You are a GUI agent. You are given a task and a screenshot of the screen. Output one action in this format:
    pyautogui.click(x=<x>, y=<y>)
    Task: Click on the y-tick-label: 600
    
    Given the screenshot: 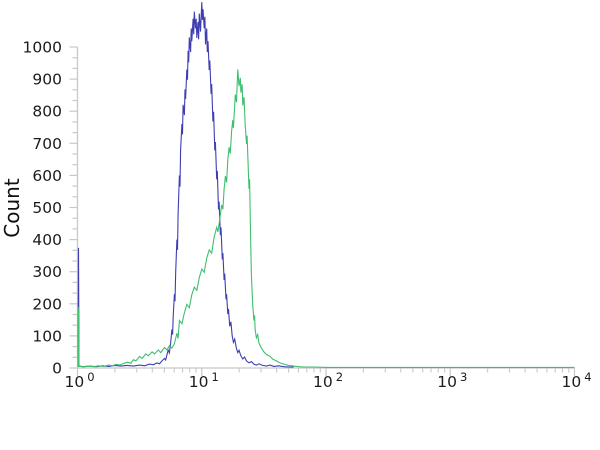 What is the action you would take?
    pyautogui.click(x=47, y=176)
    